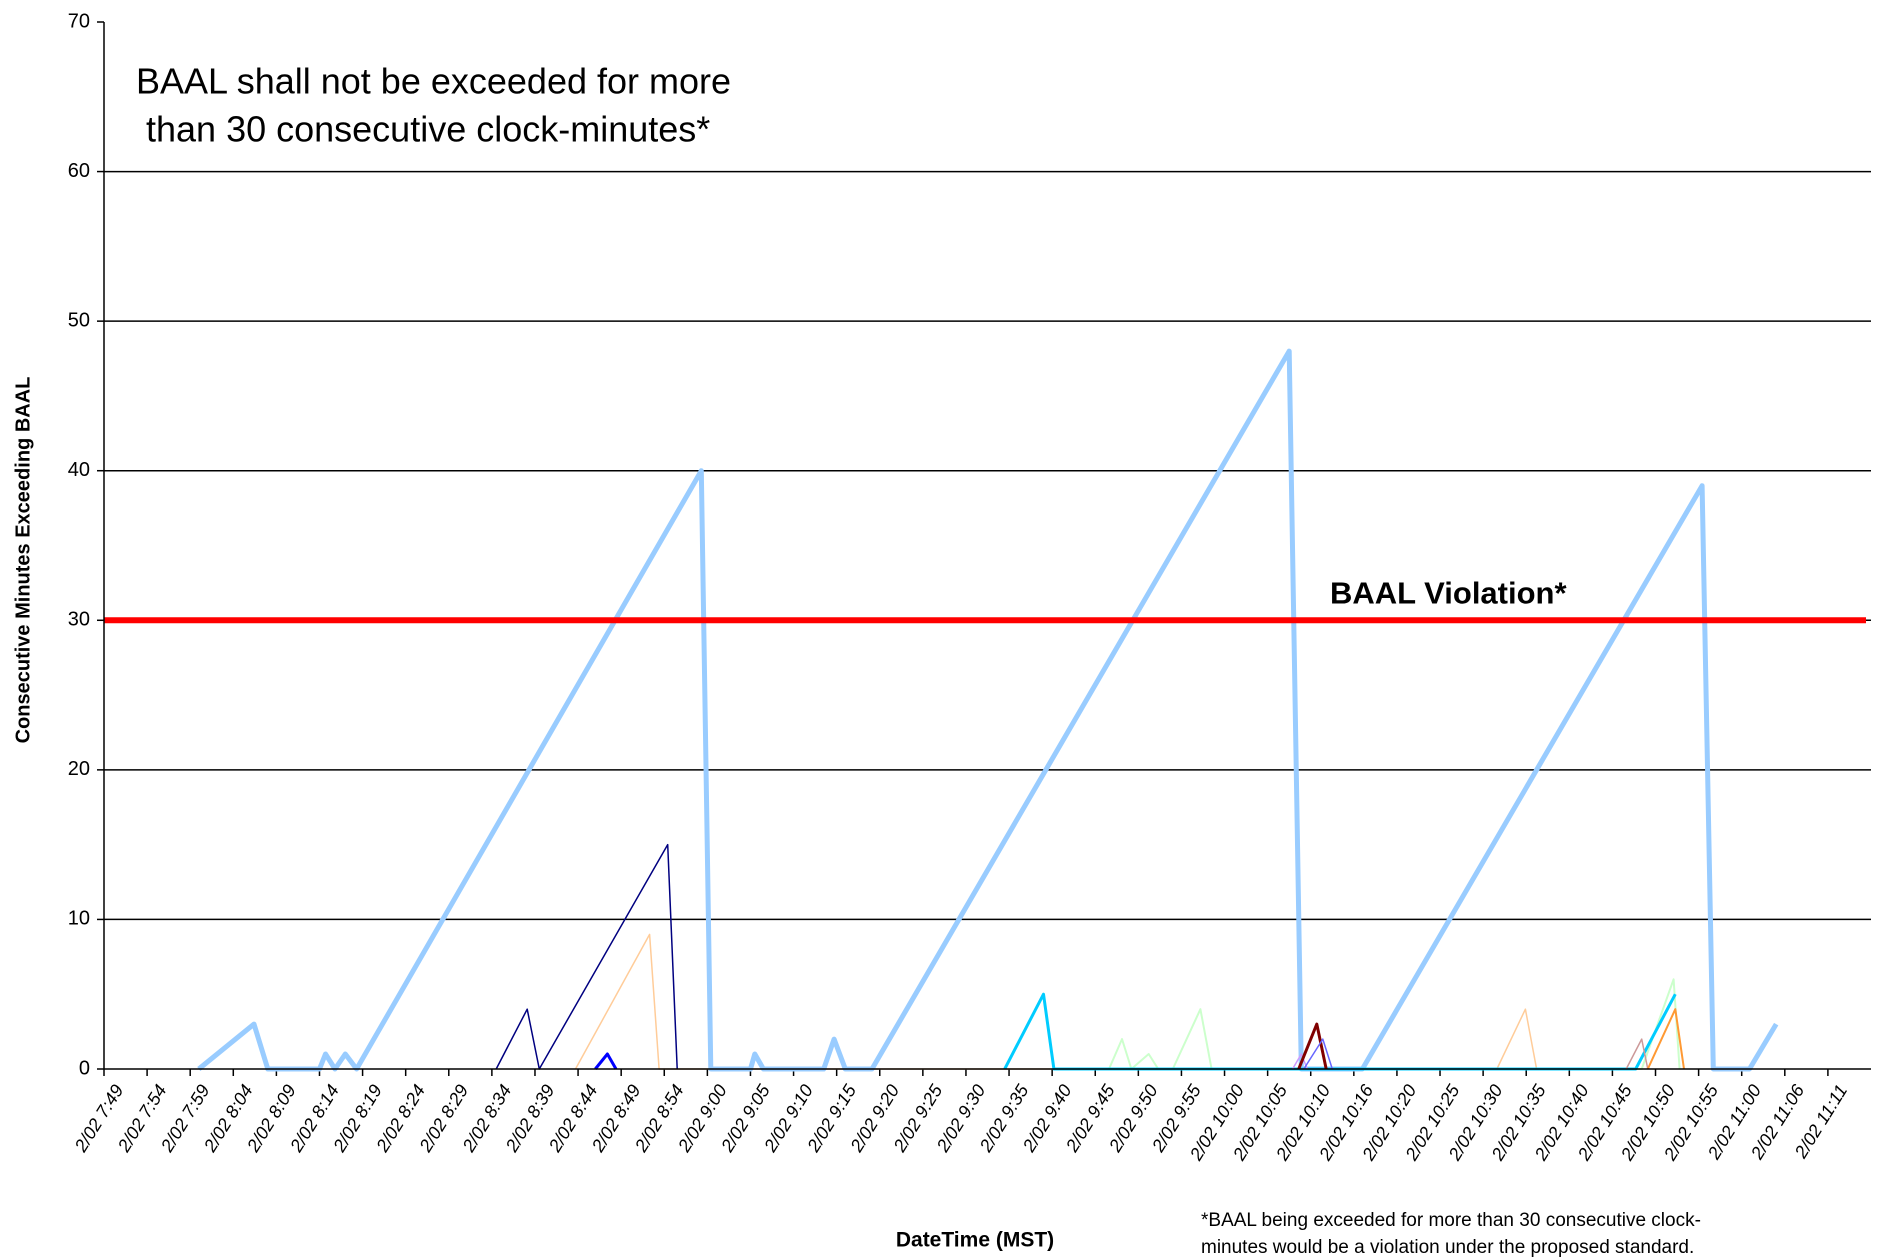 The width and height of the screenshot is (1887, 1260). What do you see at coordinates (79, 620) in the screenshot?
I see `y-tick-label: 30` at bounding box center [79, 620].